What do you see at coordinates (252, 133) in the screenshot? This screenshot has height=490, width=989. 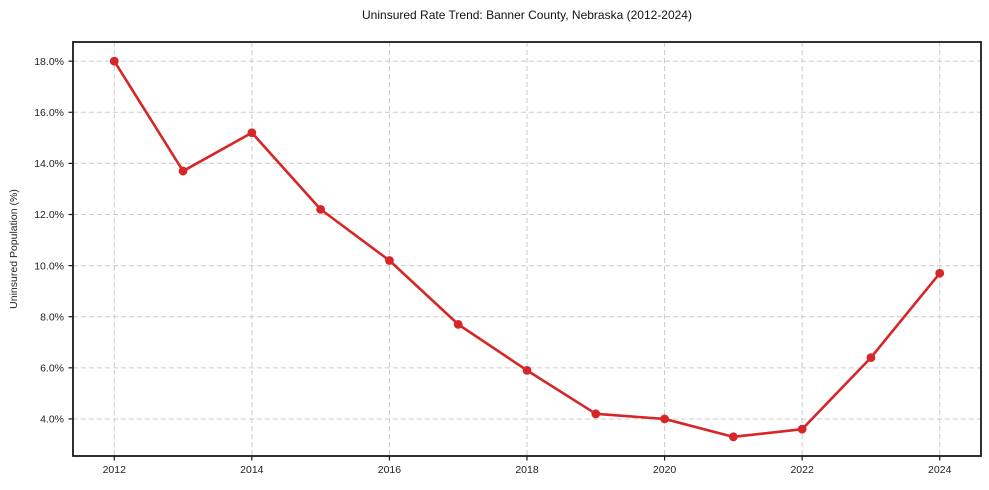 I see `data-point-2014` at bounding box center [252, 133].